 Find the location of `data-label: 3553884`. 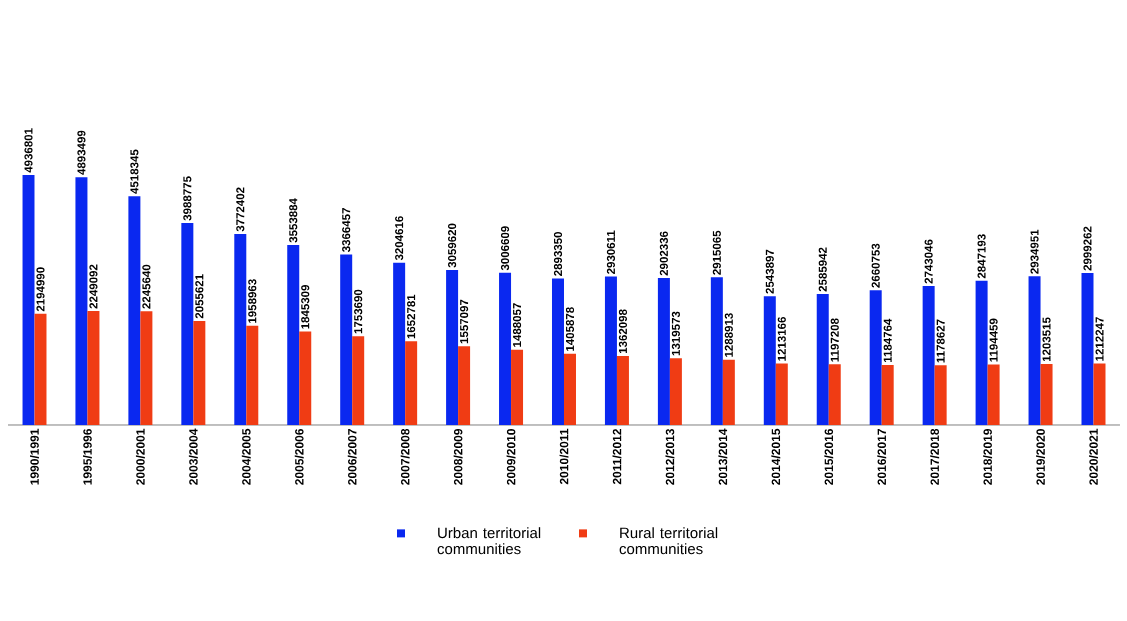

data-label: 3553884 is located at coordinates (293, 220).